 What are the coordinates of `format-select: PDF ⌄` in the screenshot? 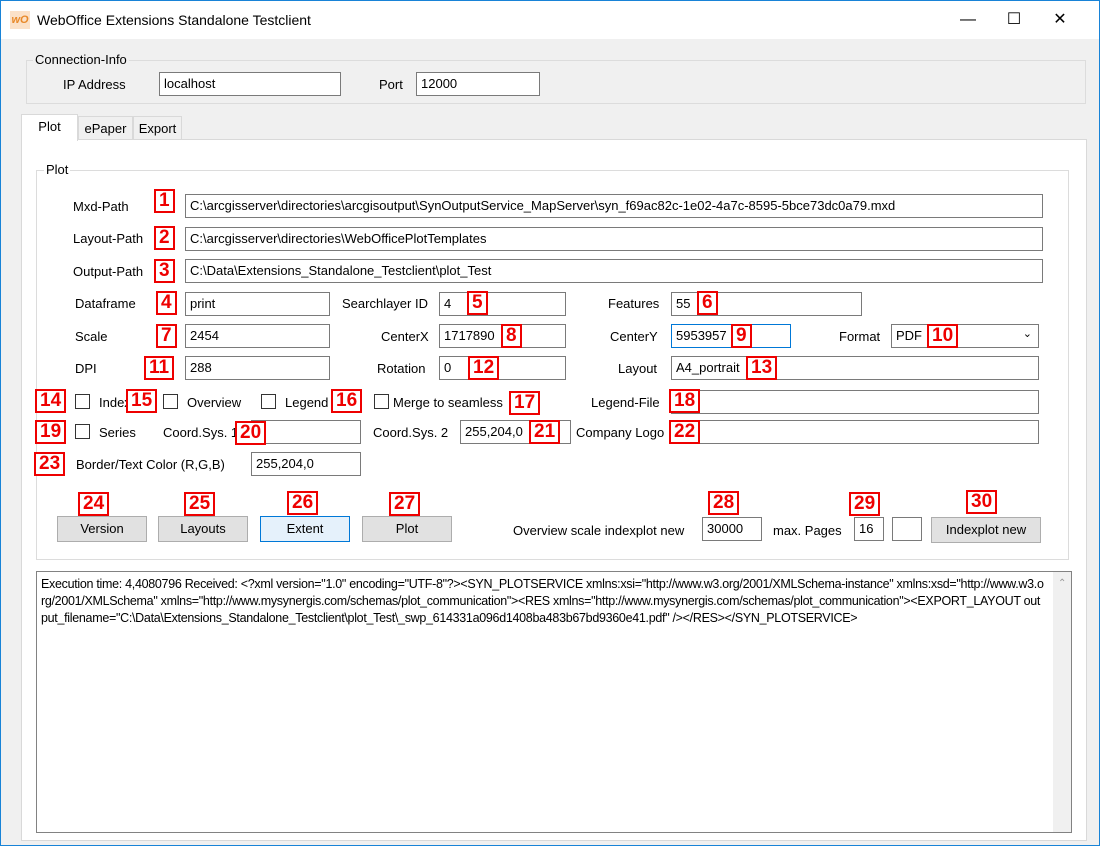 It's located at (965, 336).